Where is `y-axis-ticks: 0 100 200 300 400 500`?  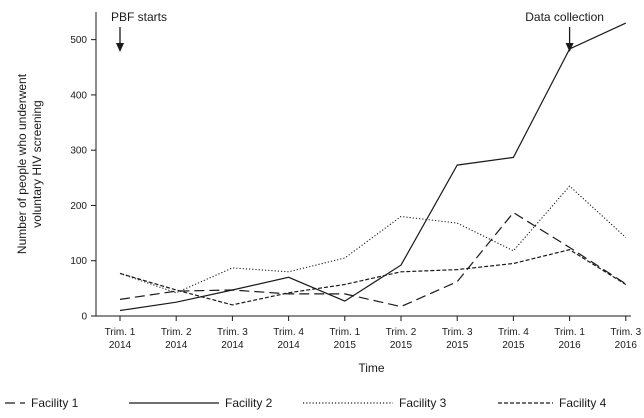 y-axis-ticks: 0 100 200 300 400 500 is located at coordinates (83, 179).